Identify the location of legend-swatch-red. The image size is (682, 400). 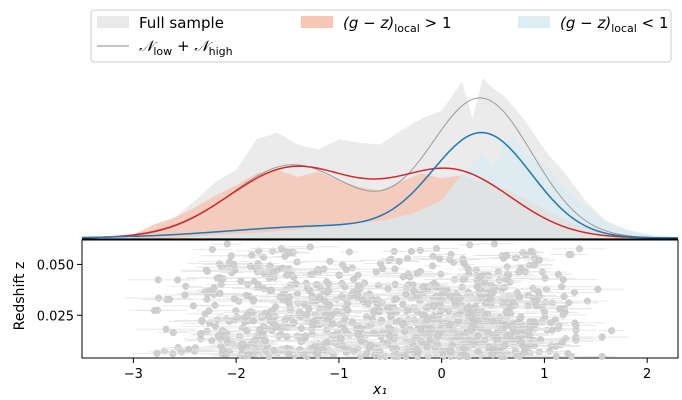
(317, 22).